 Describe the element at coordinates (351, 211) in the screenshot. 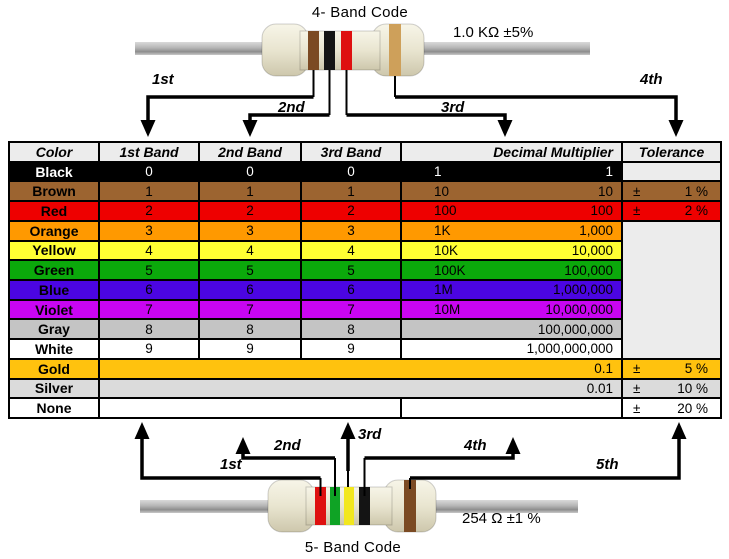

I see `band3-digit-cell: 2` at that location.